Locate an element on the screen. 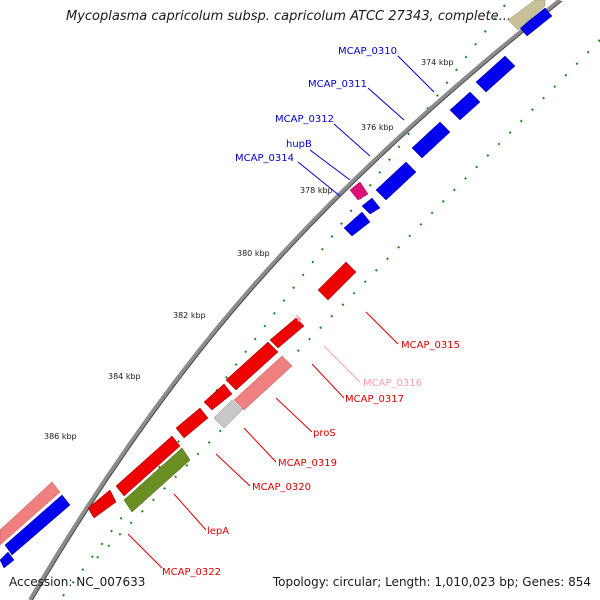 Image resolution: width=600 pixels, height=600 pixels. tick-label-384: 384 kbp is located at coordinates (124, 376).